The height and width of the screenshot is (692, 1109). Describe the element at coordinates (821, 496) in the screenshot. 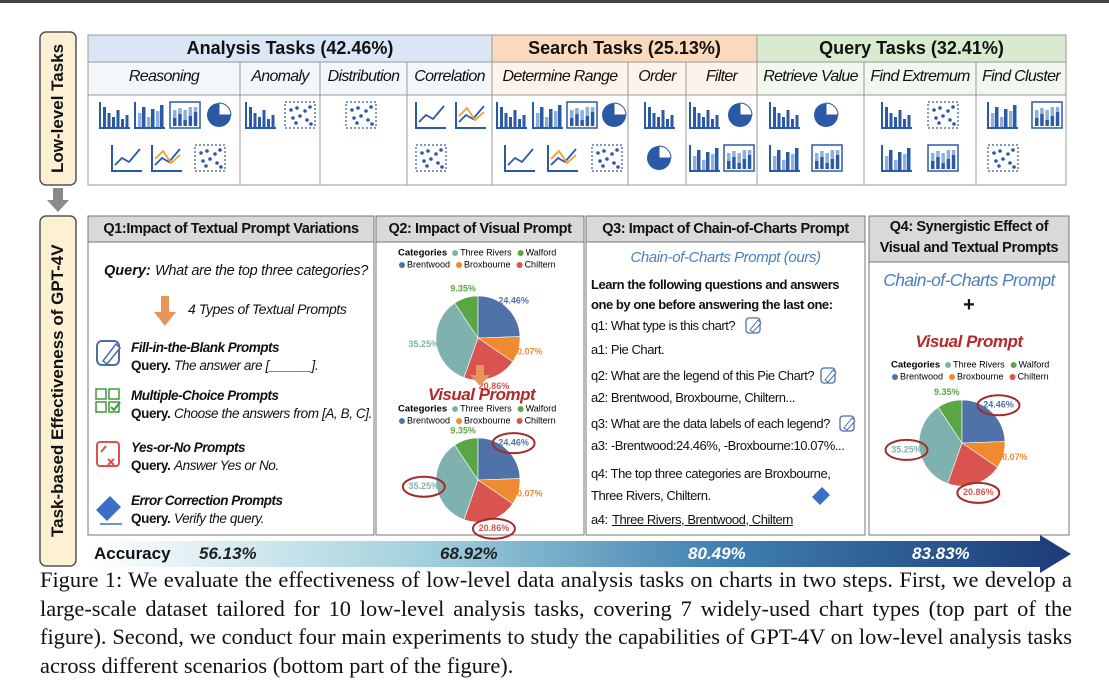

I see `eraser-icon` at that location.